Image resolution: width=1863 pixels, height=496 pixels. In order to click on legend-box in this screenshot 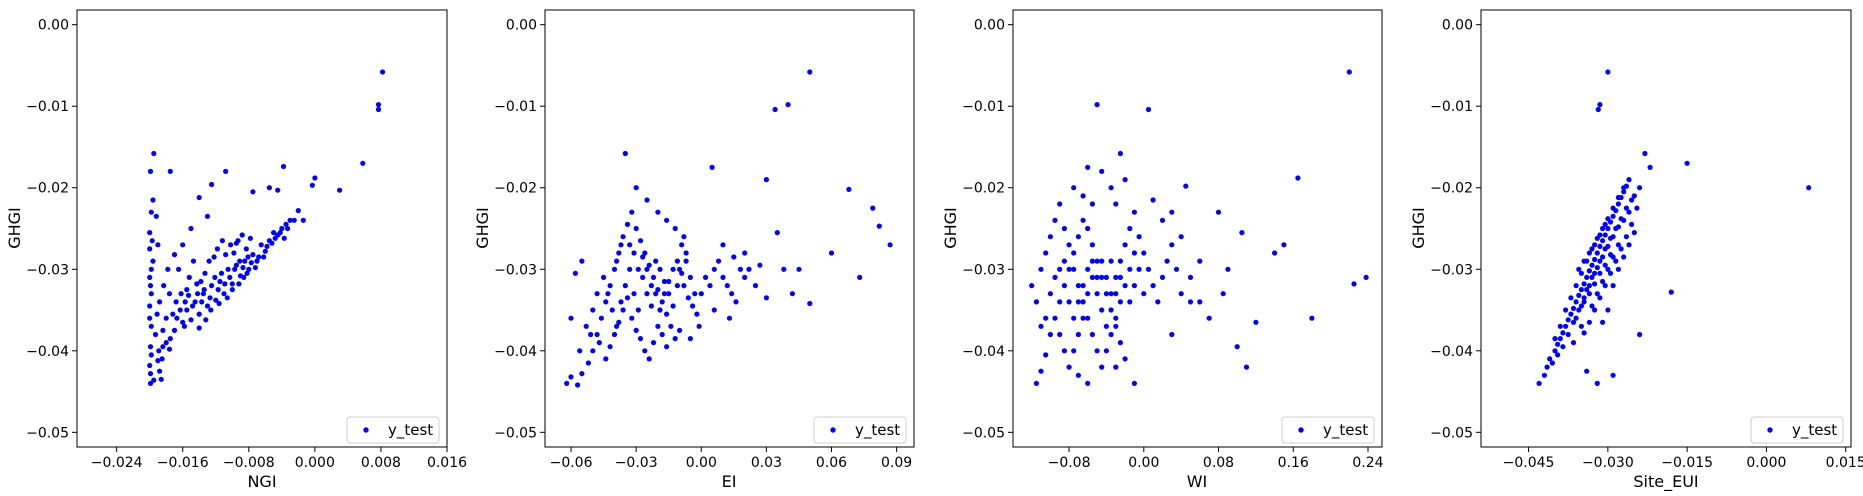, I will do `click(393, 430)`.